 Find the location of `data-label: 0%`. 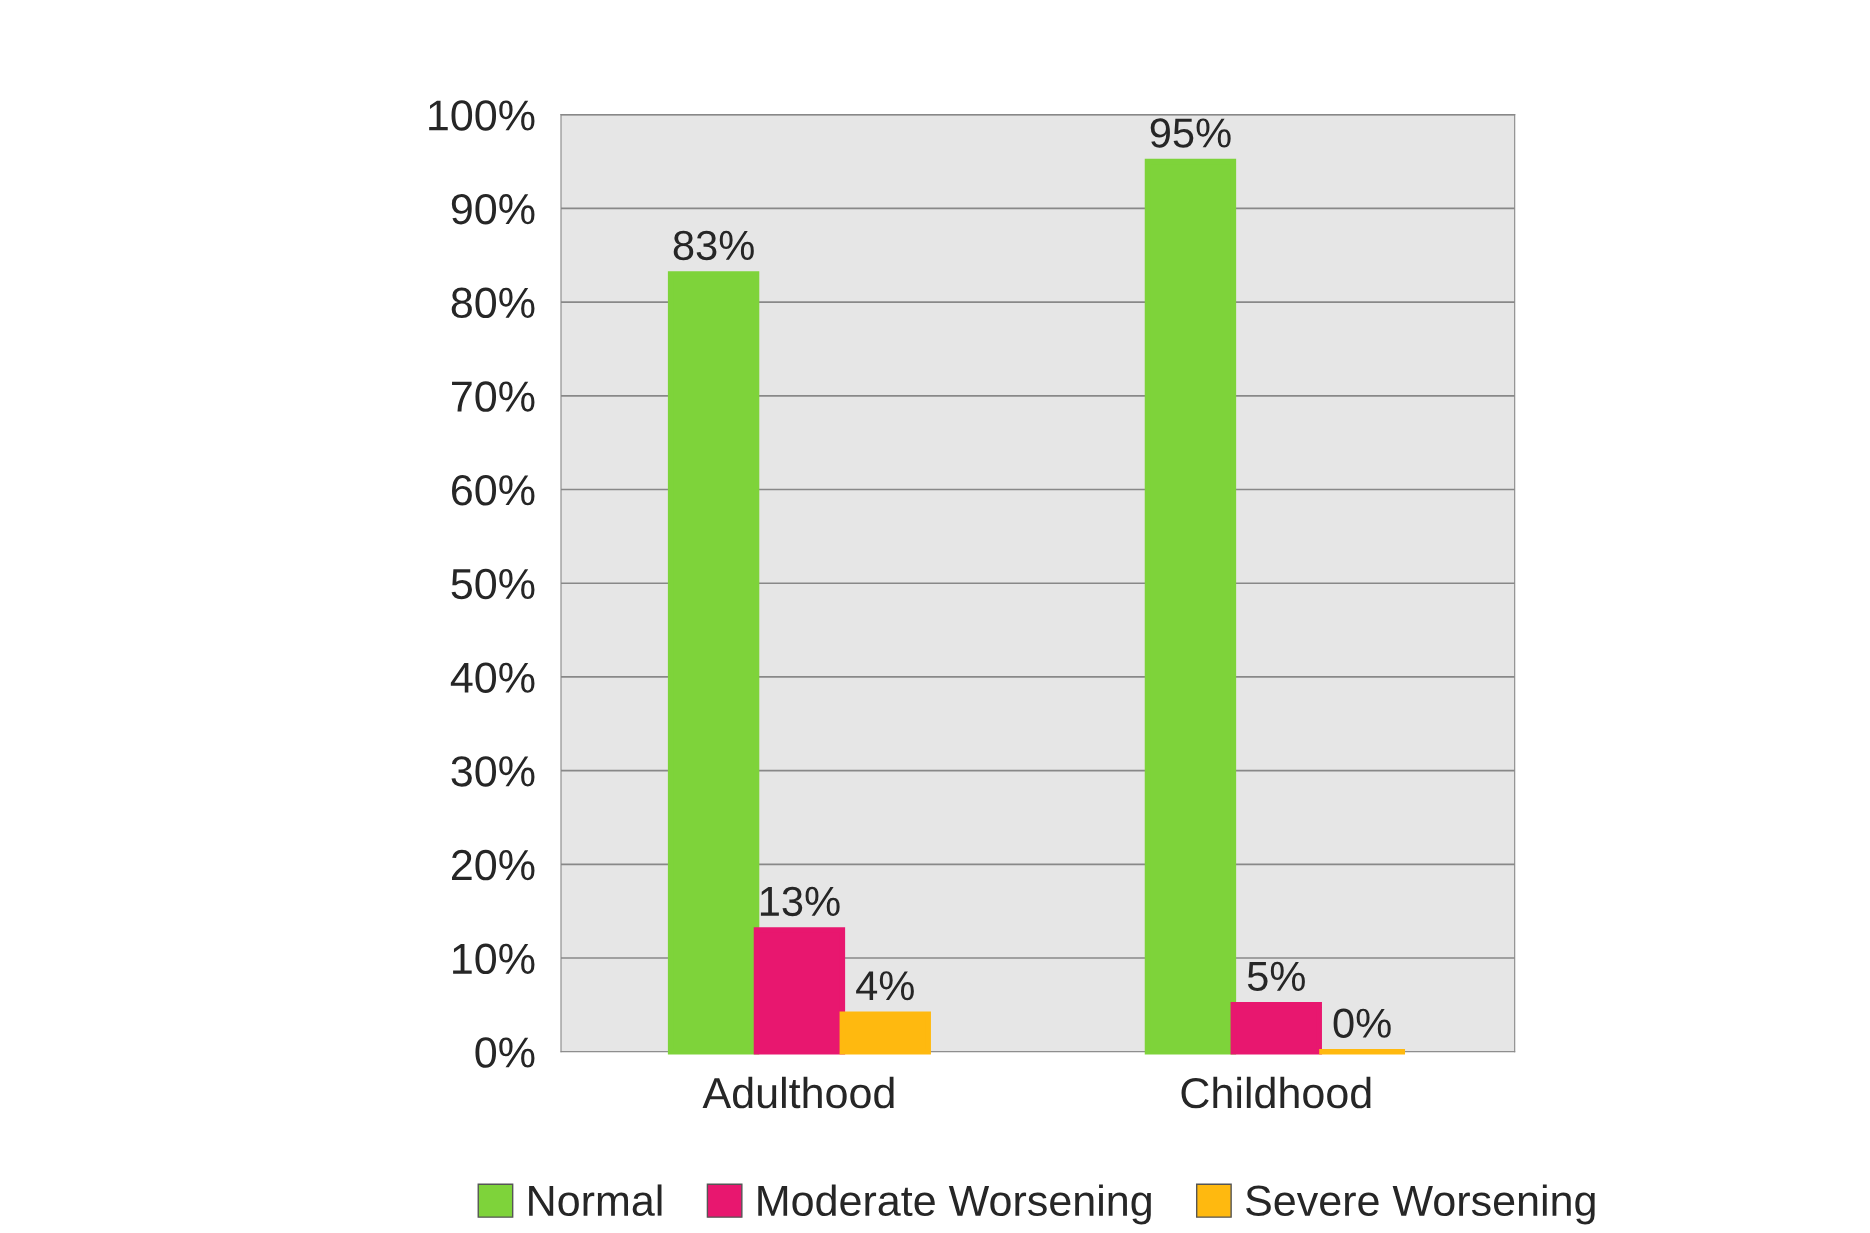

data-label: 0% is located at coordinates (1362, 1023).